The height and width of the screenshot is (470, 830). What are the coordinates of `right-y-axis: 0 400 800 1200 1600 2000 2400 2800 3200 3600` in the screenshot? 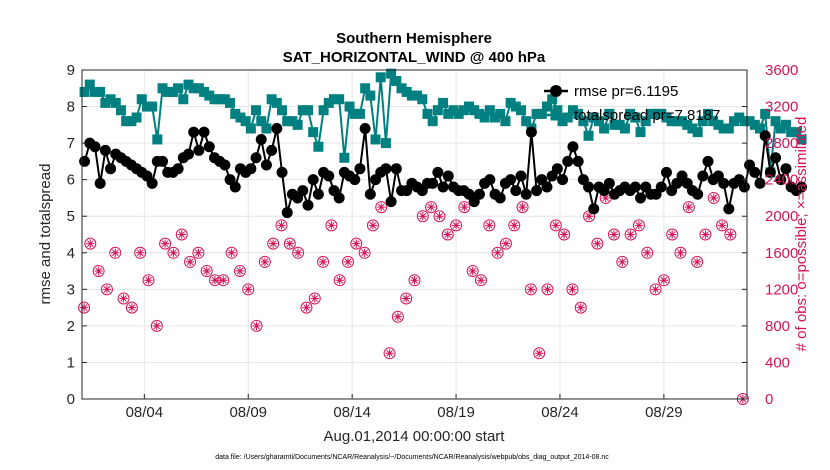 It's located at (770, 235).